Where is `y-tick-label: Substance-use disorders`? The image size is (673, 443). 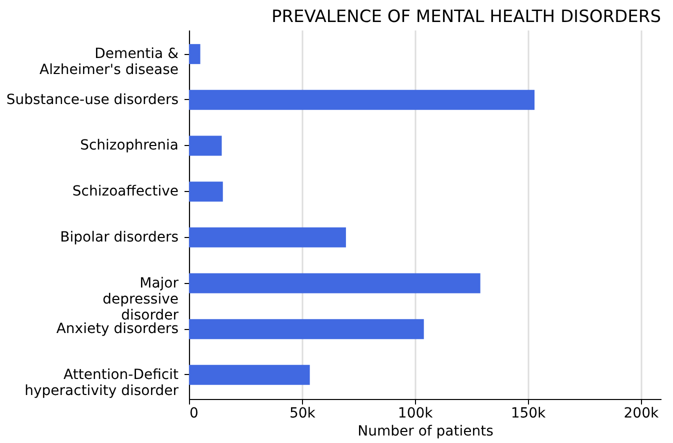 y-tick-label: Substance-use disorders is located at coordinates (92, 100).